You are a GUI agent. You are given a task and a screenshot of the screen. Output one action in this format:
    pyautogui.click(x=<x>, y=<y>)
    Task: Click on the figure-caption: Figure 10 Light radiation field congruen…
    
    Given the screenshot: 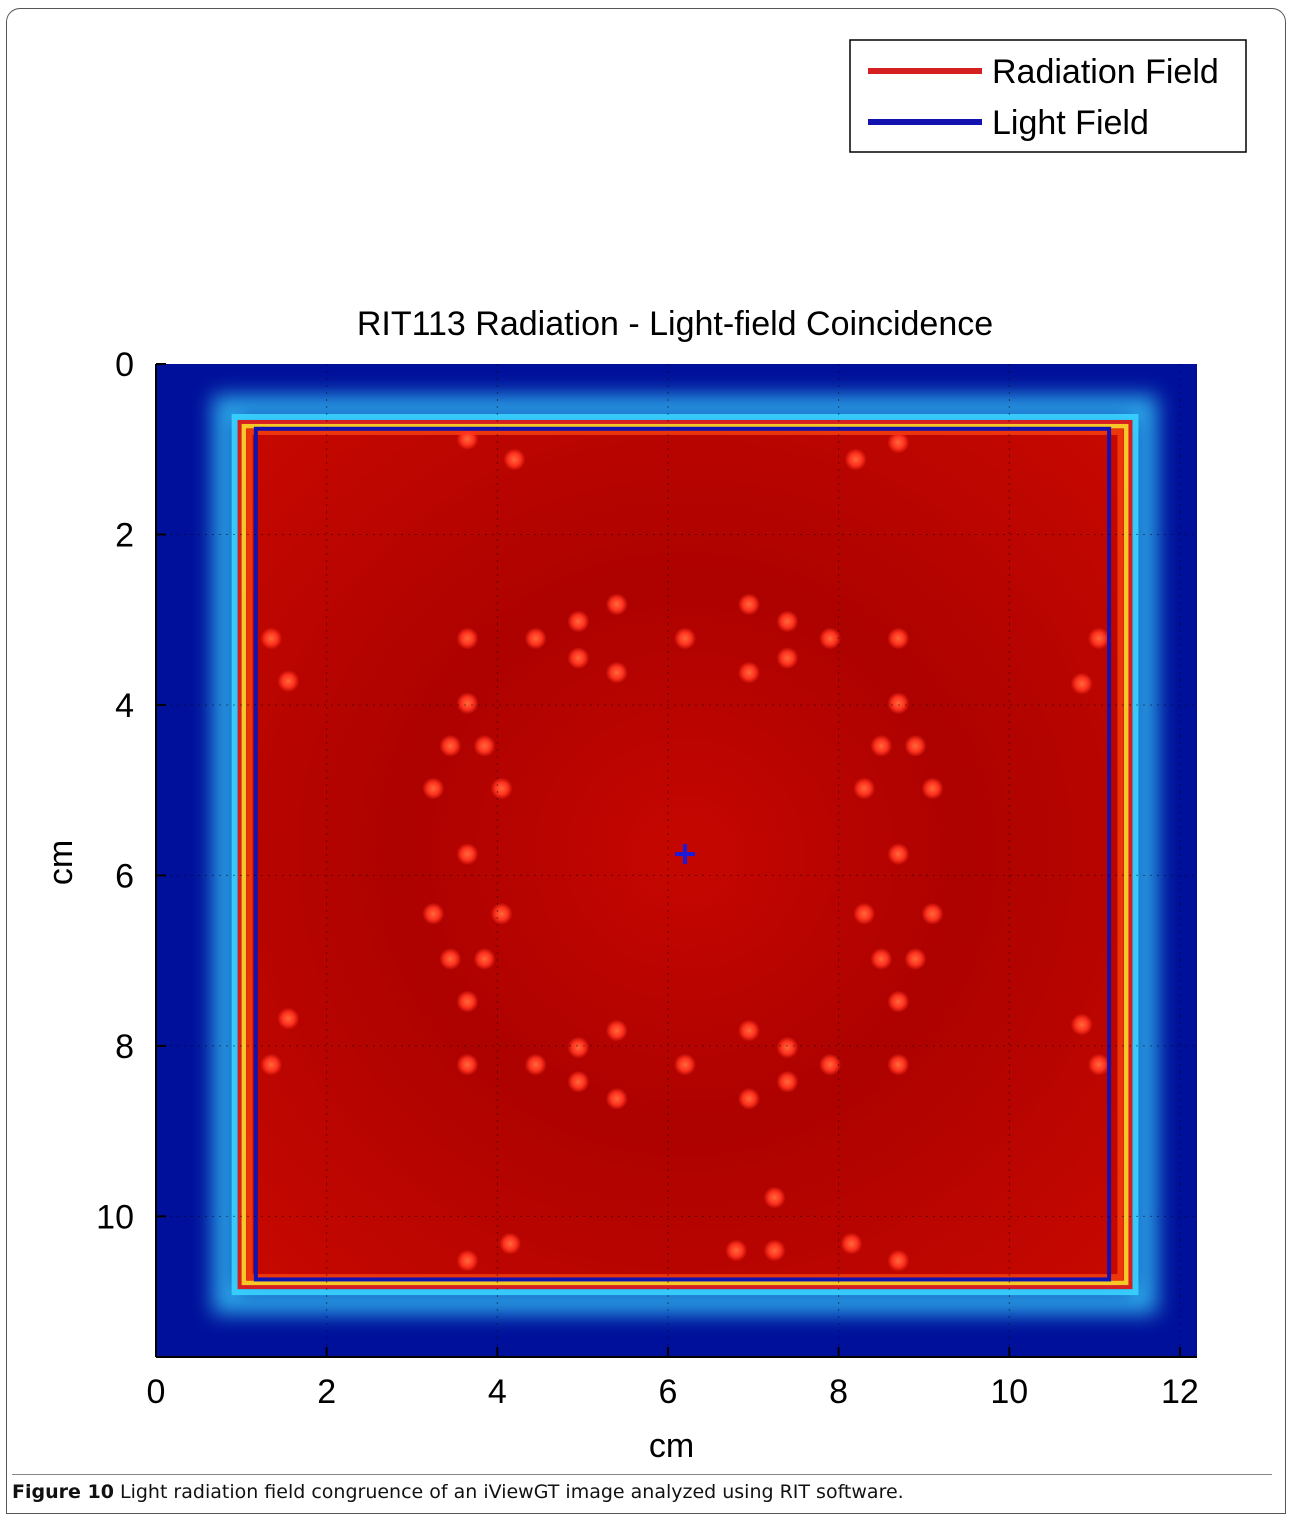 What is the action you would take?
    pyautogui.click(x=642, y=1491)
    